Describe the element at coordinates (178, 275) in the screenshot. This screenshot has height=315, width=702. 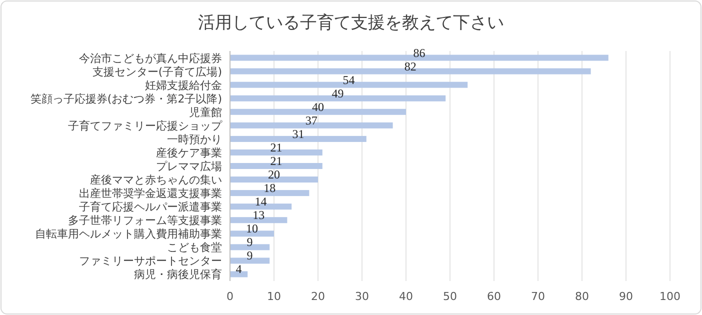
I see `y-tick-label: 病児・病後児保育` at that location.